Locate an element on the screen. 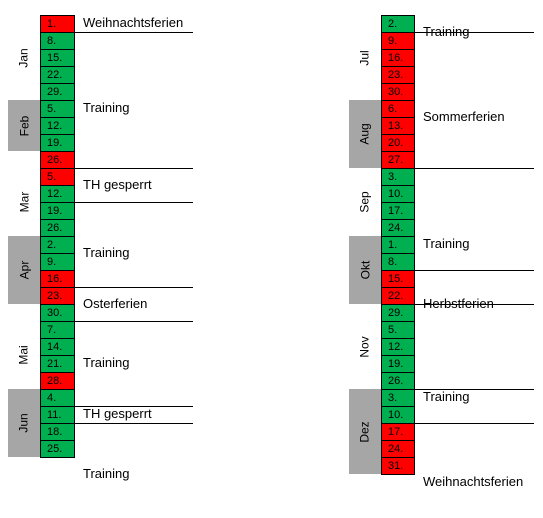 The image size is (543, 518). event-label: Sommerferien is located at coordinates (464, 116).